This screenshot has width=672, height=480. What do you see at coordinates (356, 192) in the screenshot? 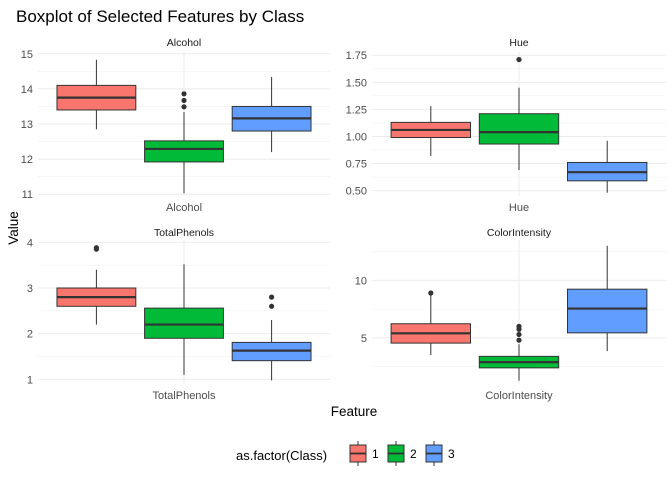
I see `y-tick-label: 0.50` at bounding box center [356, 192].